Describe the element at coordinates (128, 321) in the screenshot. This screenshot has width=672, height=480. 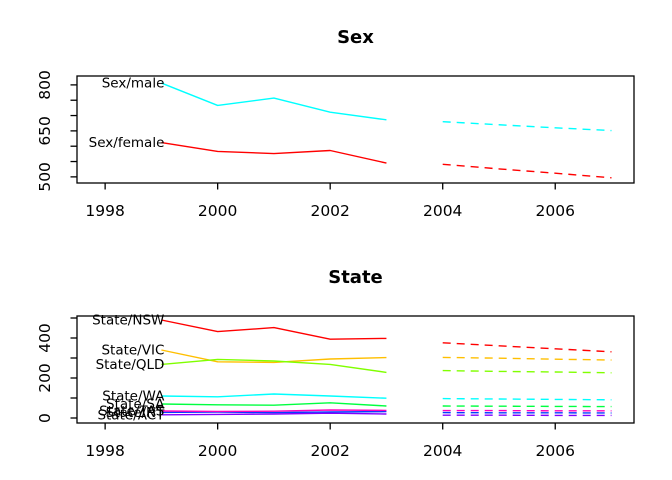
I see `series-label: State/NSW` at that location.